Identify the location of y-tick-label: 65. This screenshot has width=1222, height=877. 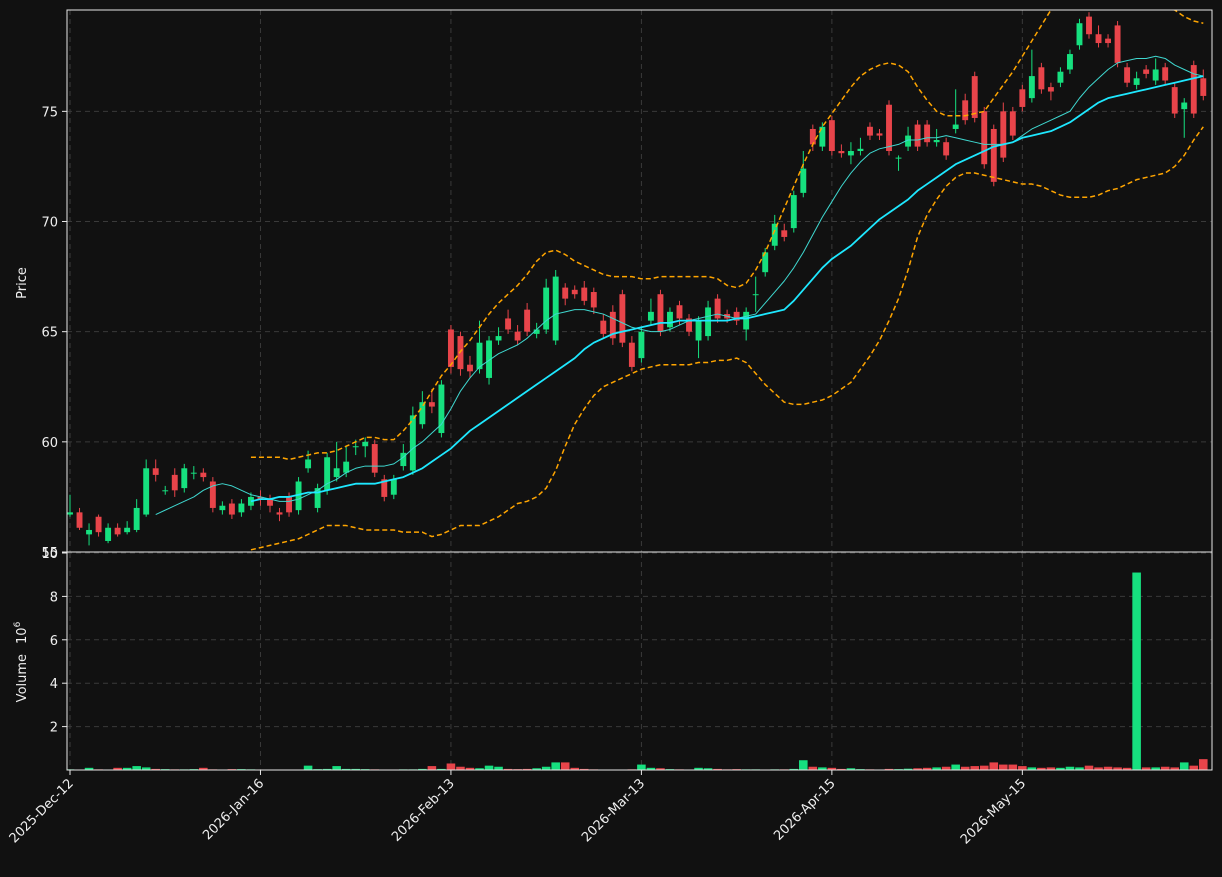
(49, 333).